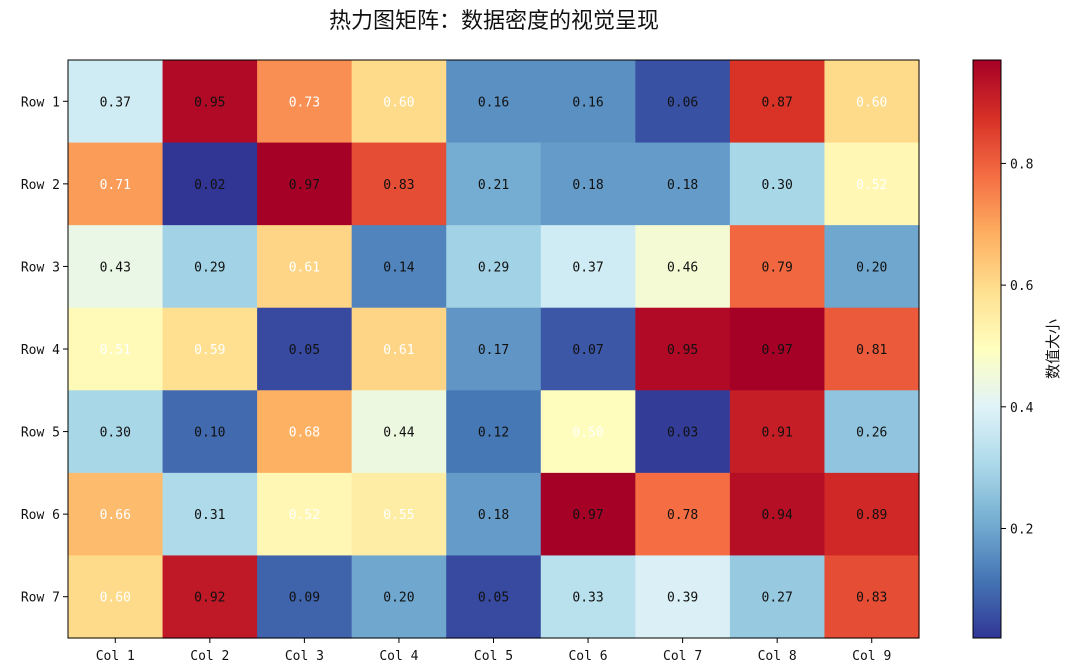 The height and width of the screenshot is (668, 1080). What do you see at coordinates (115, 656) in the screenshot?
I see `x-tick-label: Col 1` at bounding box center [115, 656].